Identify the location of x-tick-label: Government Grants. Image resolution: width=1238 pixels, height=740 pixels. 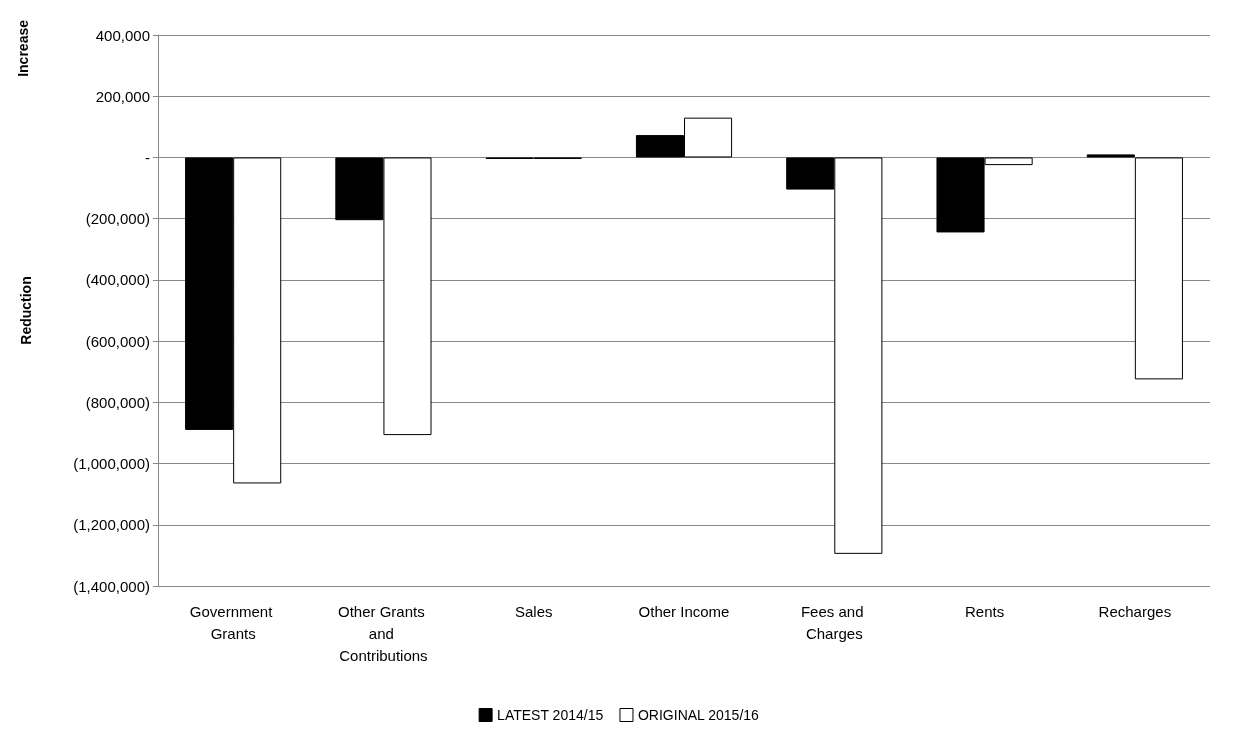
(233, 622).